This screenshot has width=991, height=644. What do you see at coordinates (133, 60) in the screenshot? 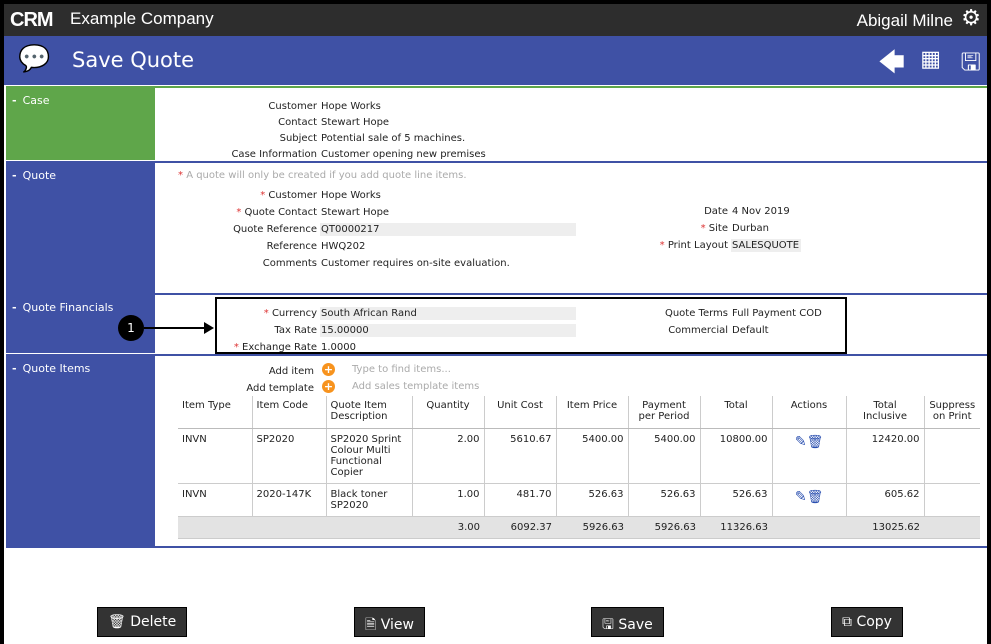
I see `page-title: Save Quote` at bounding box center [133, 60].